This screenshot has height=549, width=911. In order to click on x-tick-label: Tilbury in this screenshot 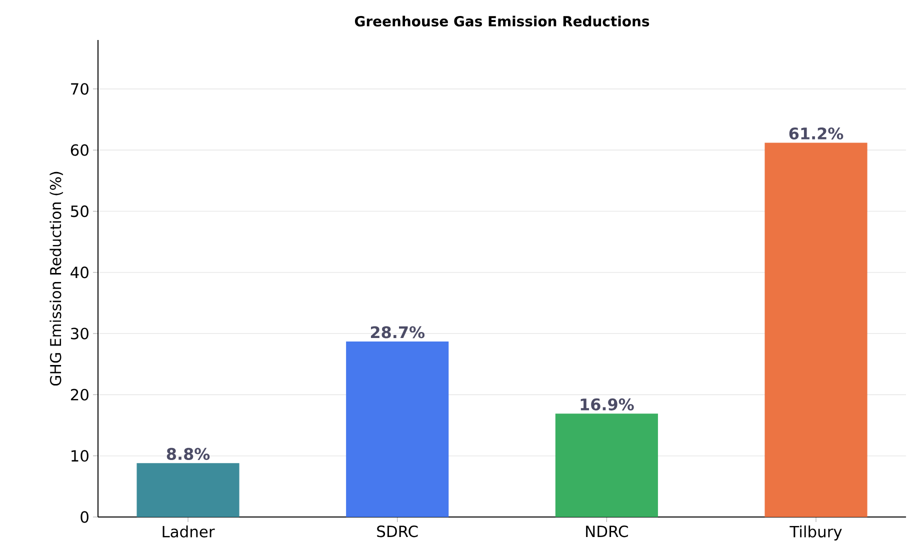, I will do `click(816, 533)`.